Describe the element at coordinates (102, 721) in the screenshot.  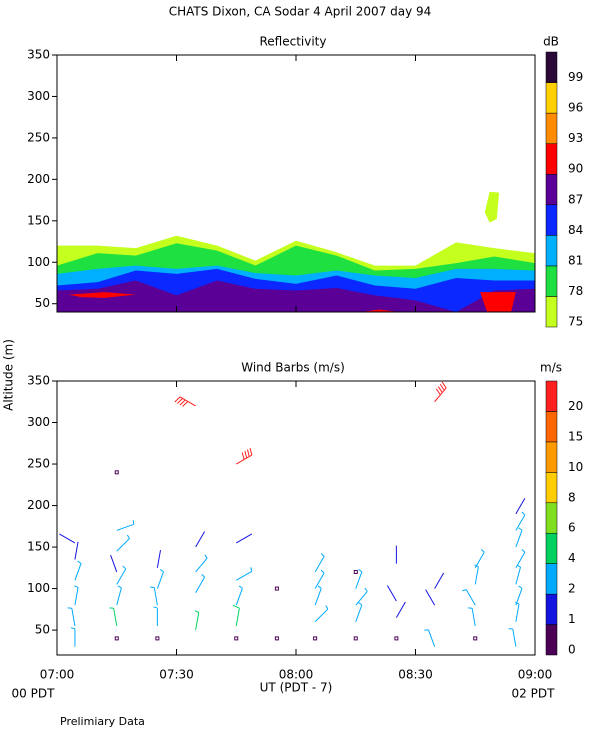
I see `footer-note: Prelimiary Data` at that location.